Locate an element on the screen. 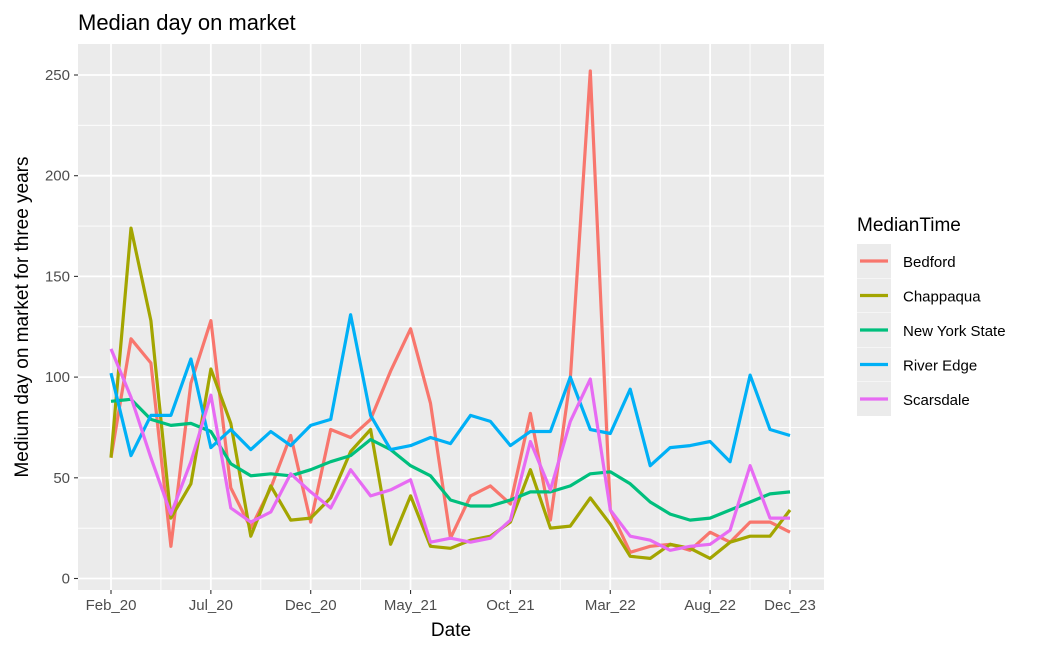 This screenshot has height=648, width=1050. x-tick-label: Feb_20 is located at coordinates (111, 605).